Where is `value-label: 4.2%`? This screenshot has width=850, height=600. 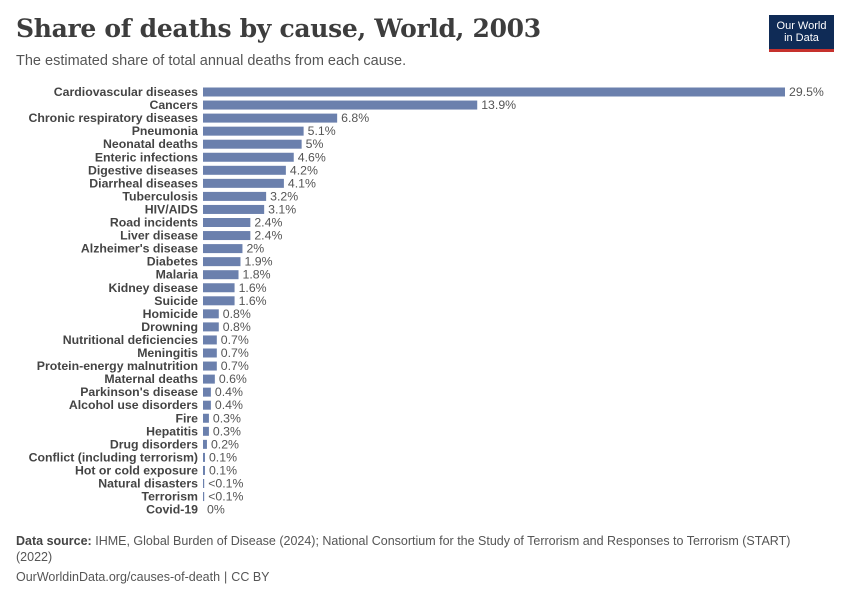
value-label: 4.2% is located at coordinates (304, 170).